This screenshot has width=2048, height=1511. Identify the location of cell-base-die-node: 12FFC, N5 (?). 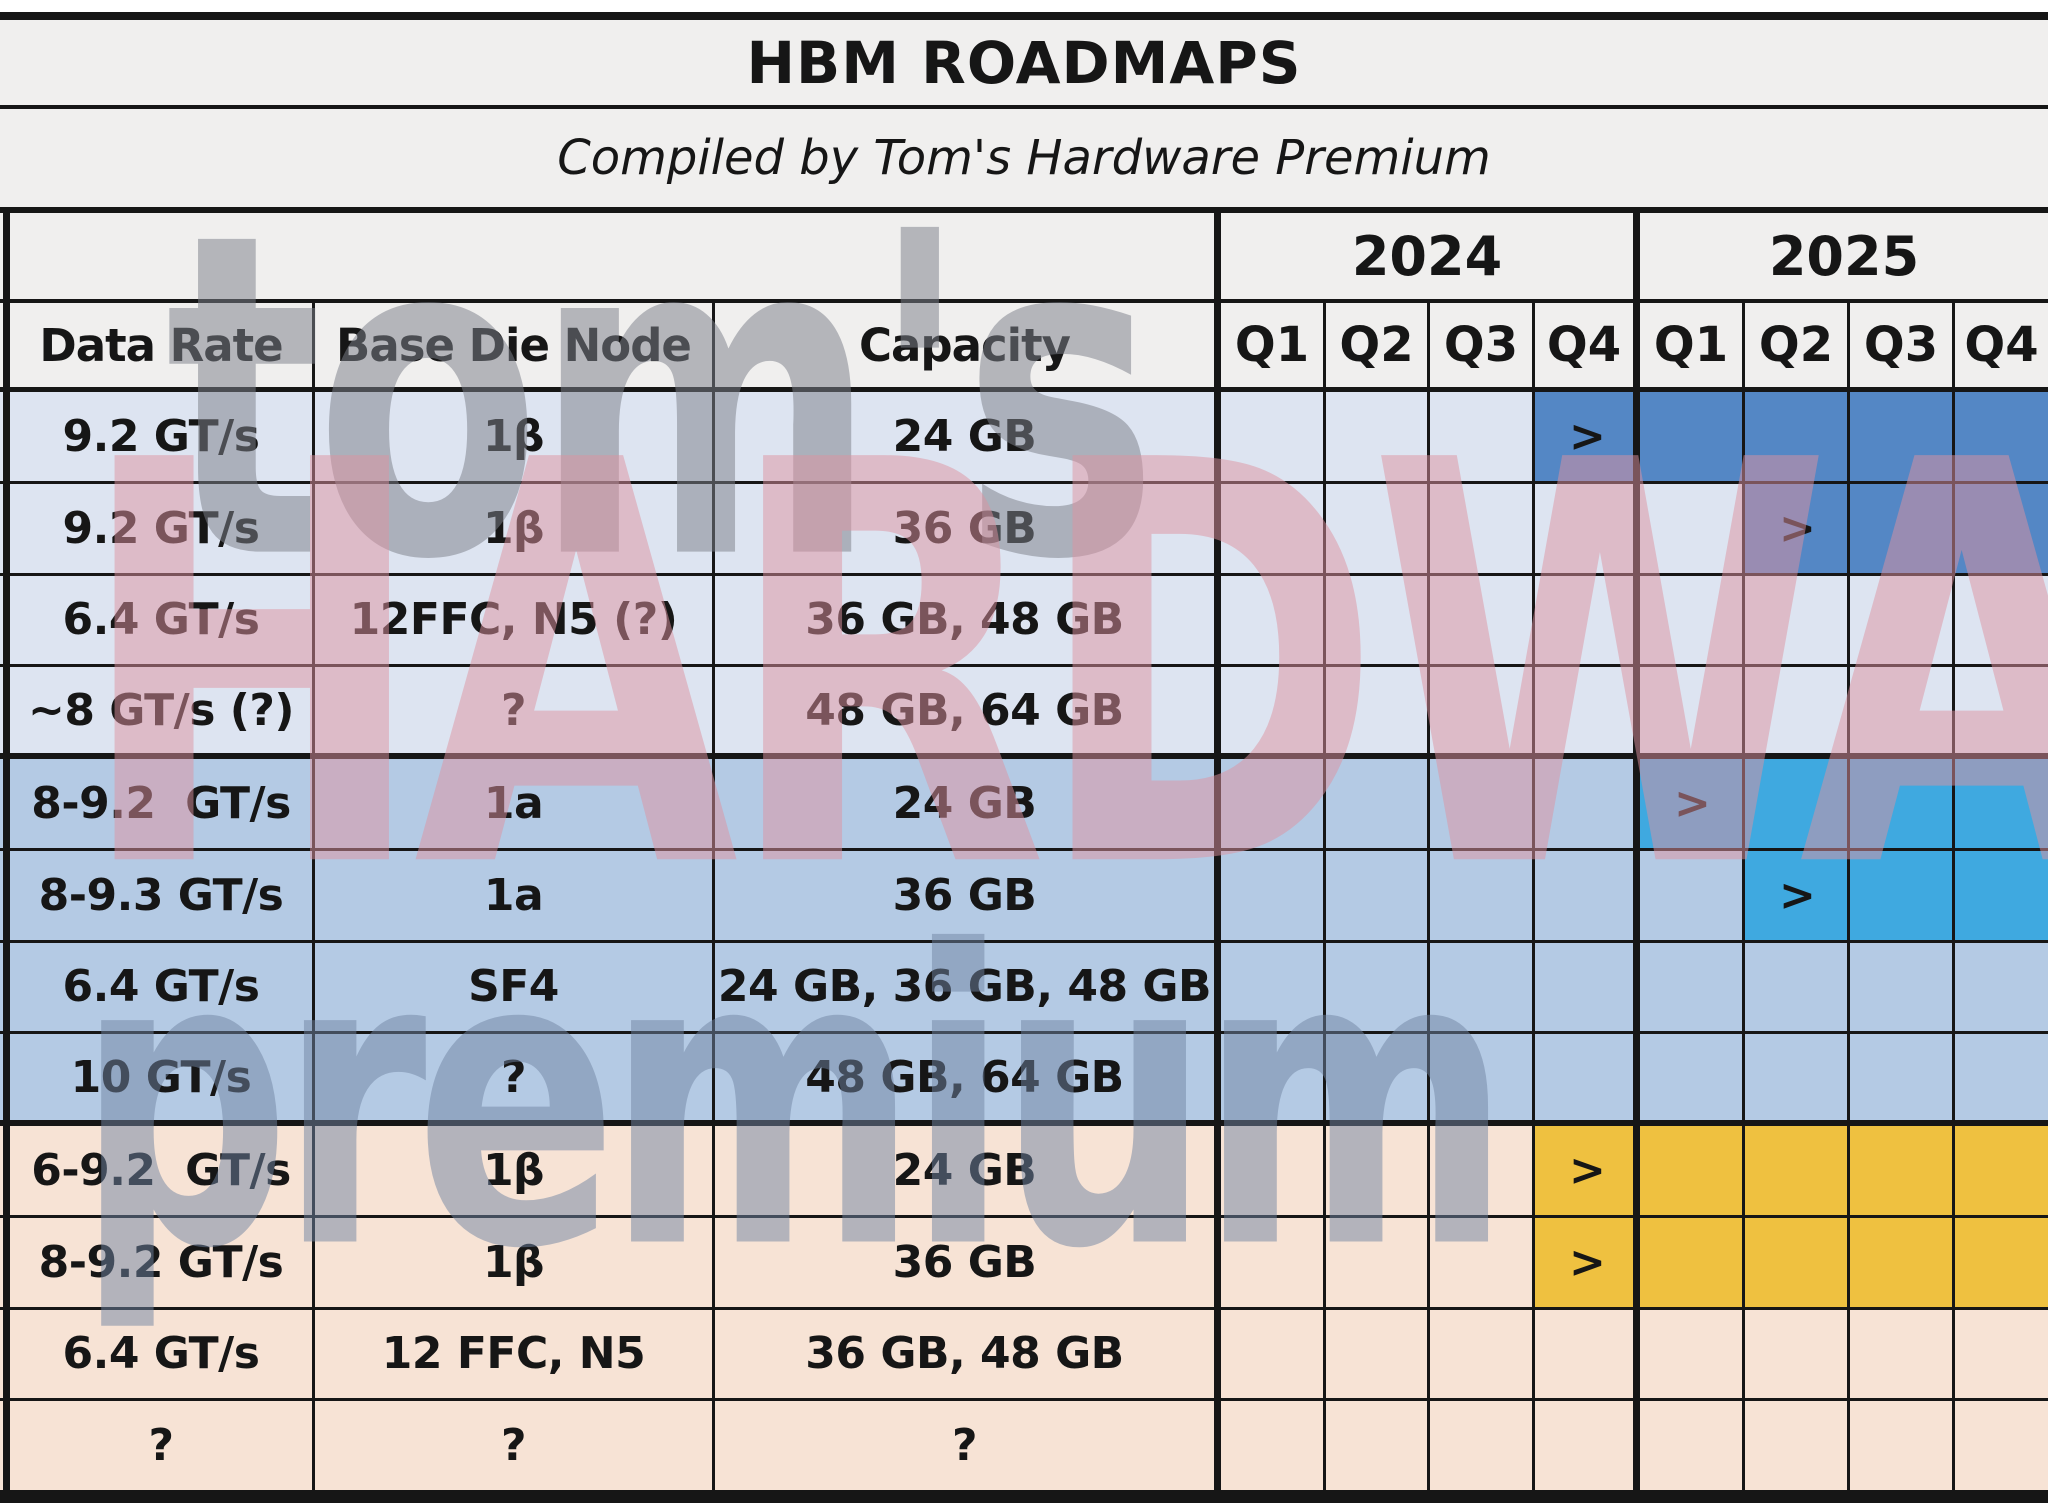
(515, 621).